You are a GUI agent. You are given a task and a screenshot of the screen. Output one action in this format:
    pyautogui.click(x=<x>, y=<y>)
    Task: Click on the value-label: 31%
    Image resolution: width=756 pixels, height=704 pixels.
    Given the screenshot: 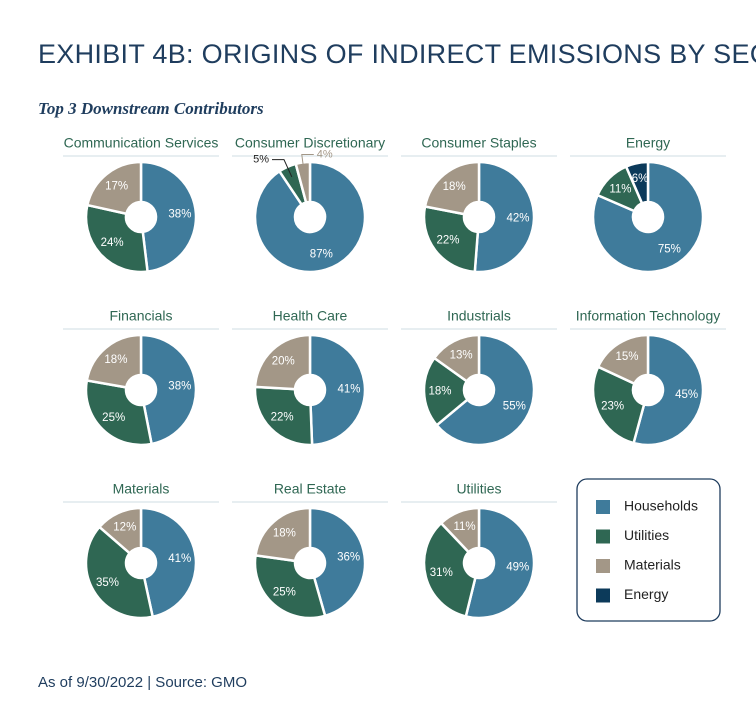 What is the action you would take?
    pyautogui.click(x=441, y=573)
    